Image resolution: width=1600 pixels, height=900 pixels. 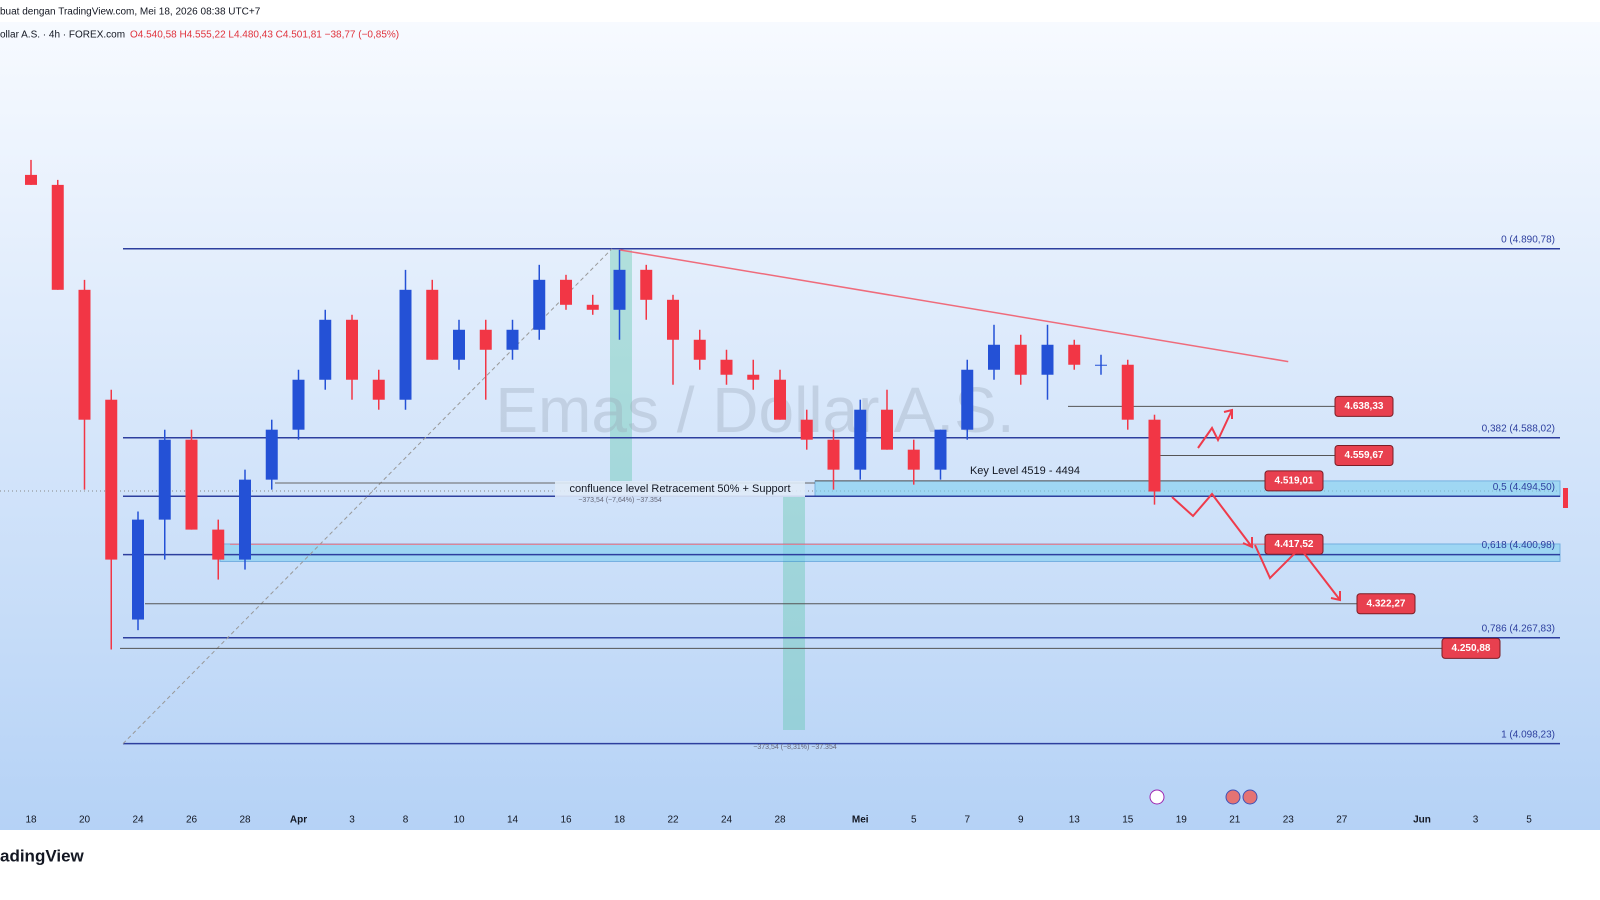 I want to click on price-label: 4.417,52, so click(x=1294, y=544).